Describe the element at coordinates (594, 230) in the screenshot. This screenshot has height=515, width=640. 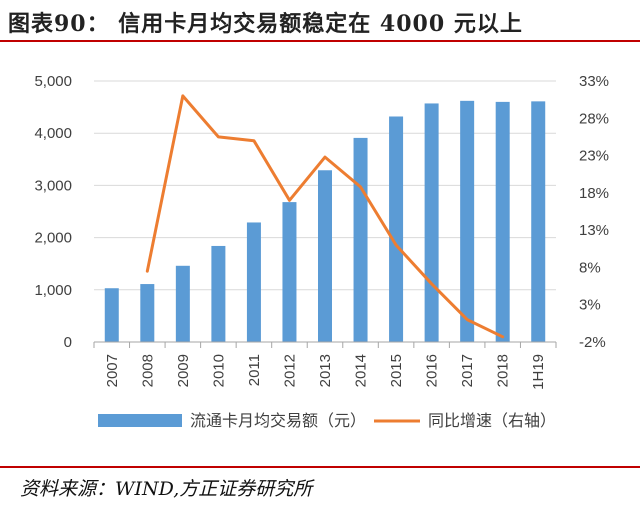
I see `right-tick-label: 13%` at that location.